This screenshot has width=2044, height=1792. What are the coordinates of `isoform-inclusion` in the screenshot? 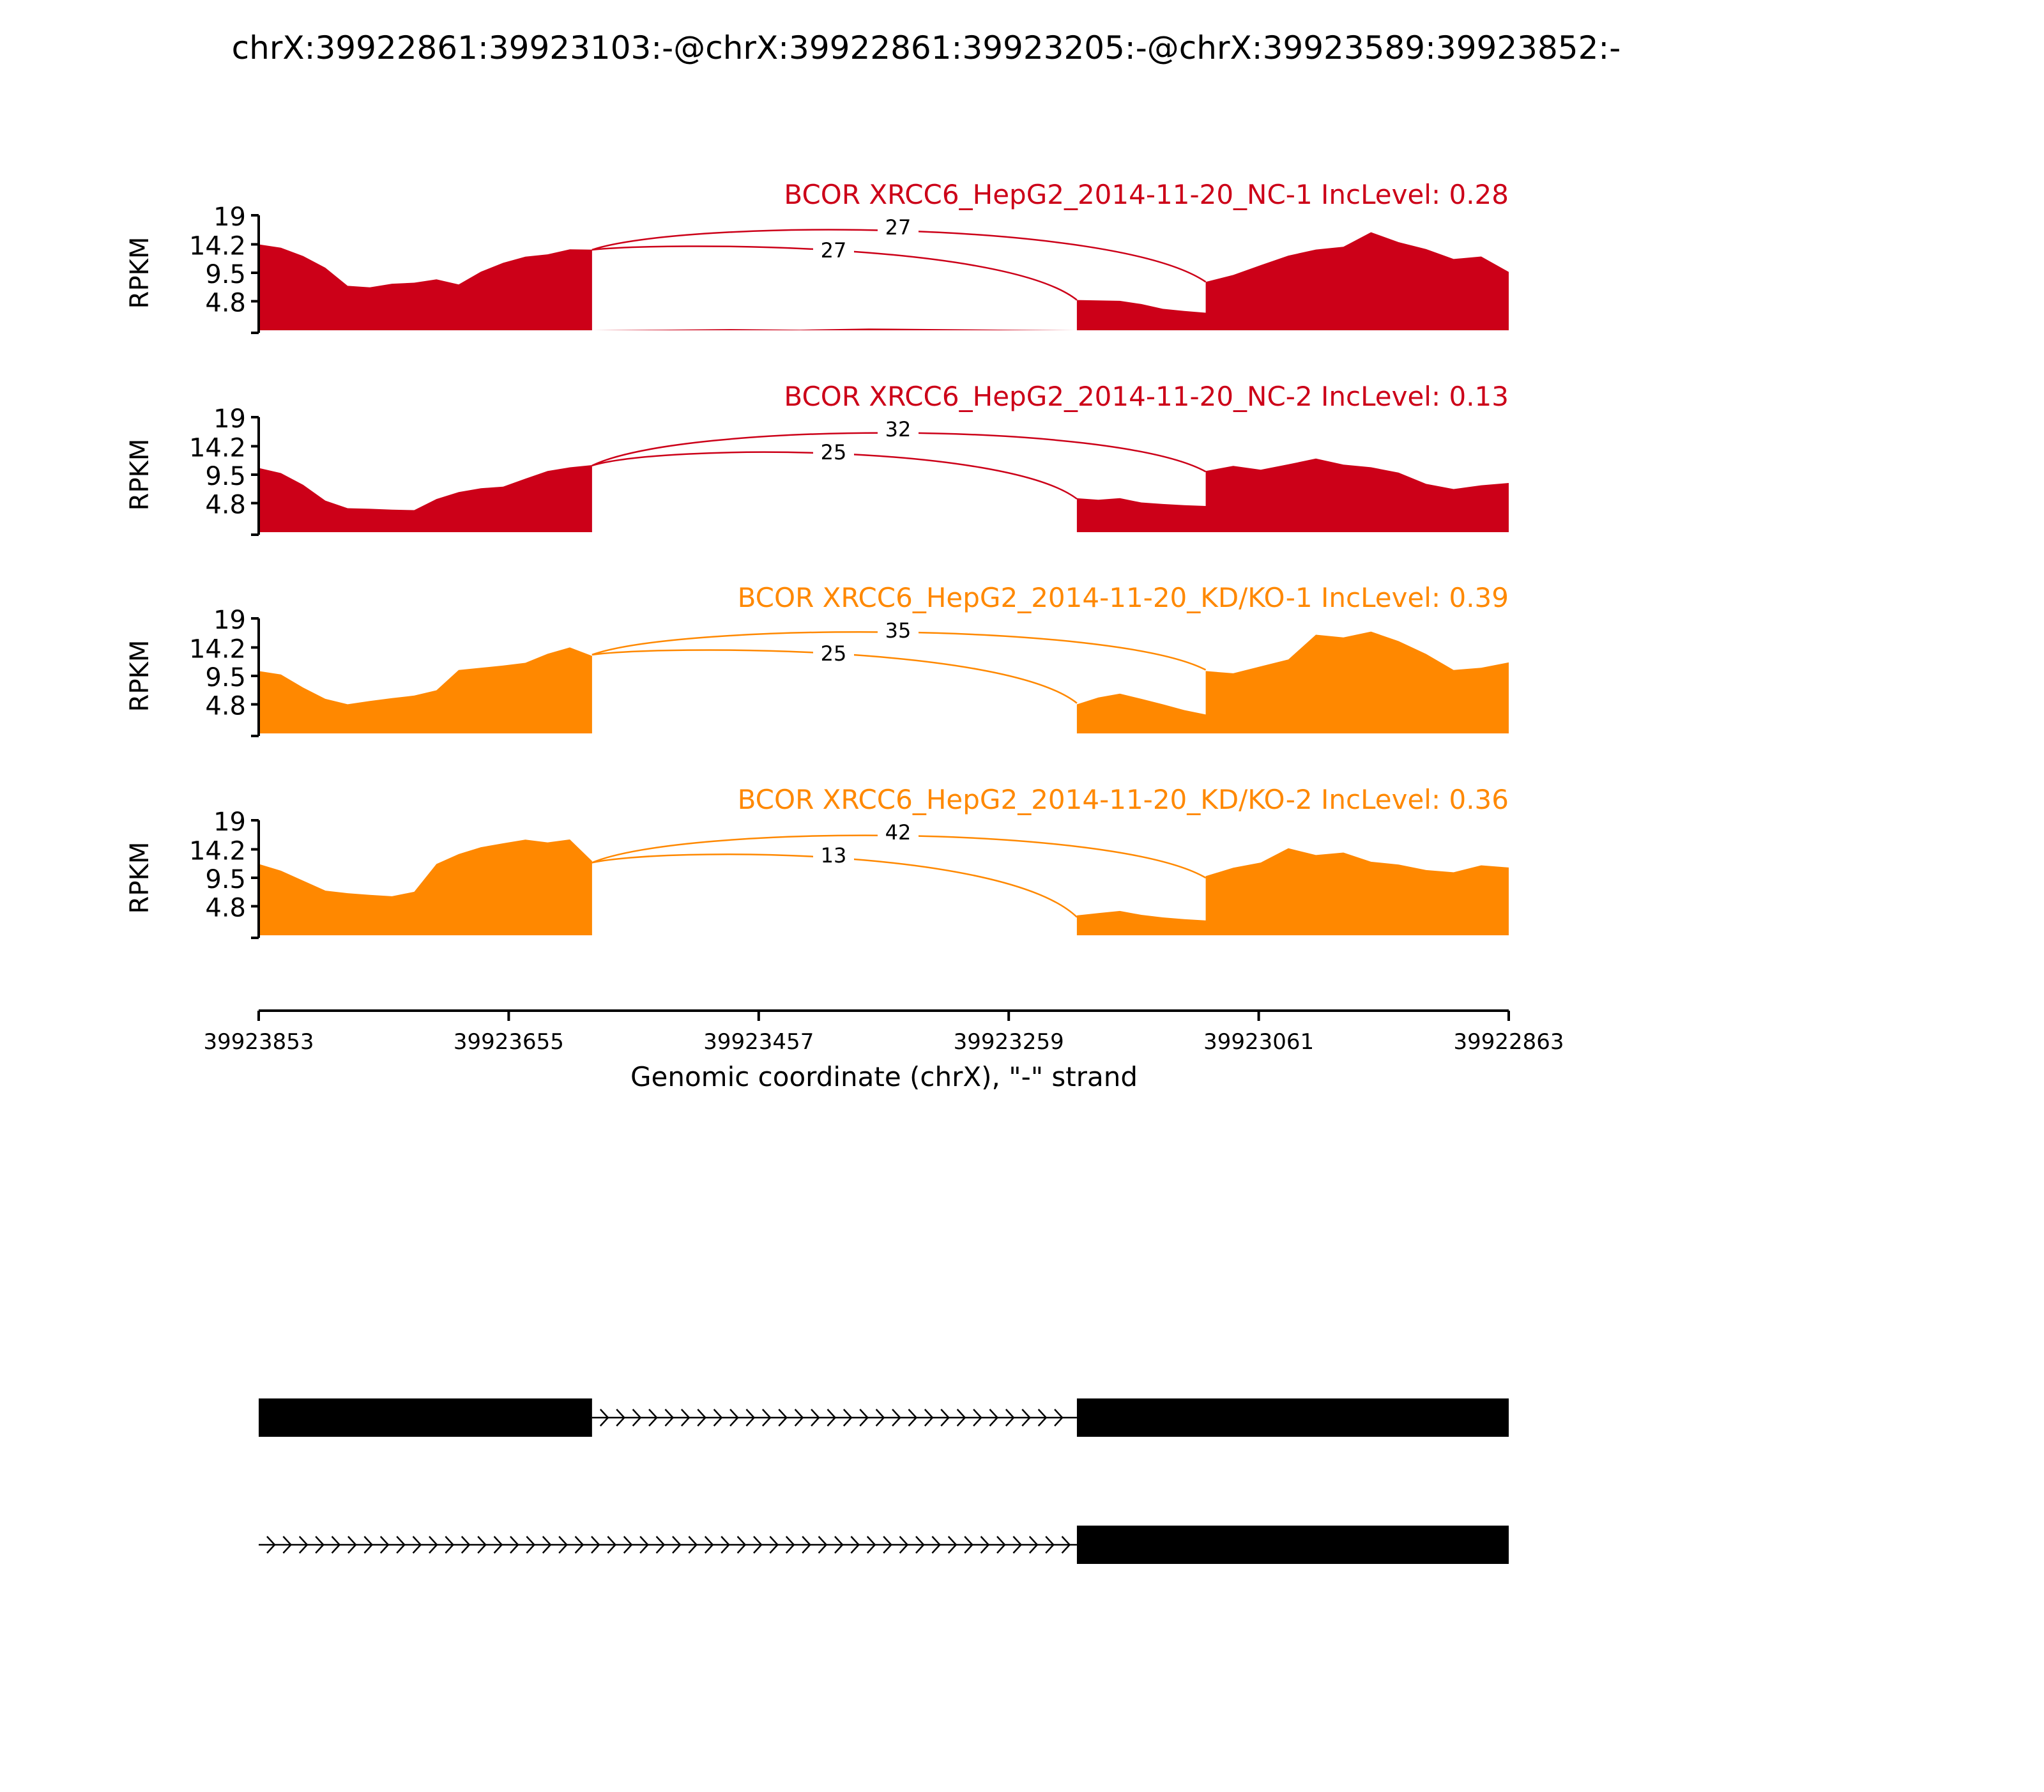 It's located at (884, 1418).